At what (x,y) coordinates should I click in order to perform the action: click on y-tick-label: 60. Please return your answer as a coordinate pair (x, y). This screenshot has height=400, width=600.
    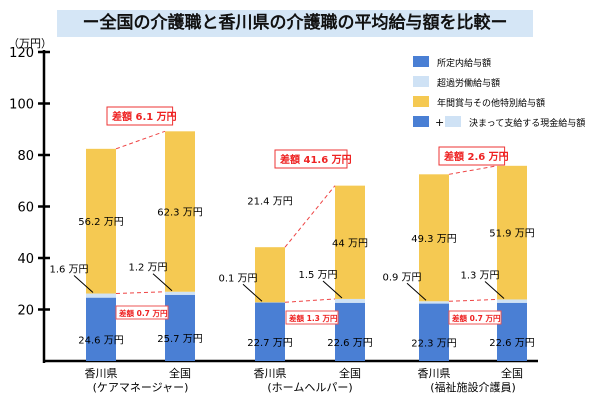
    Looking at the image, I should click on (25, 208).